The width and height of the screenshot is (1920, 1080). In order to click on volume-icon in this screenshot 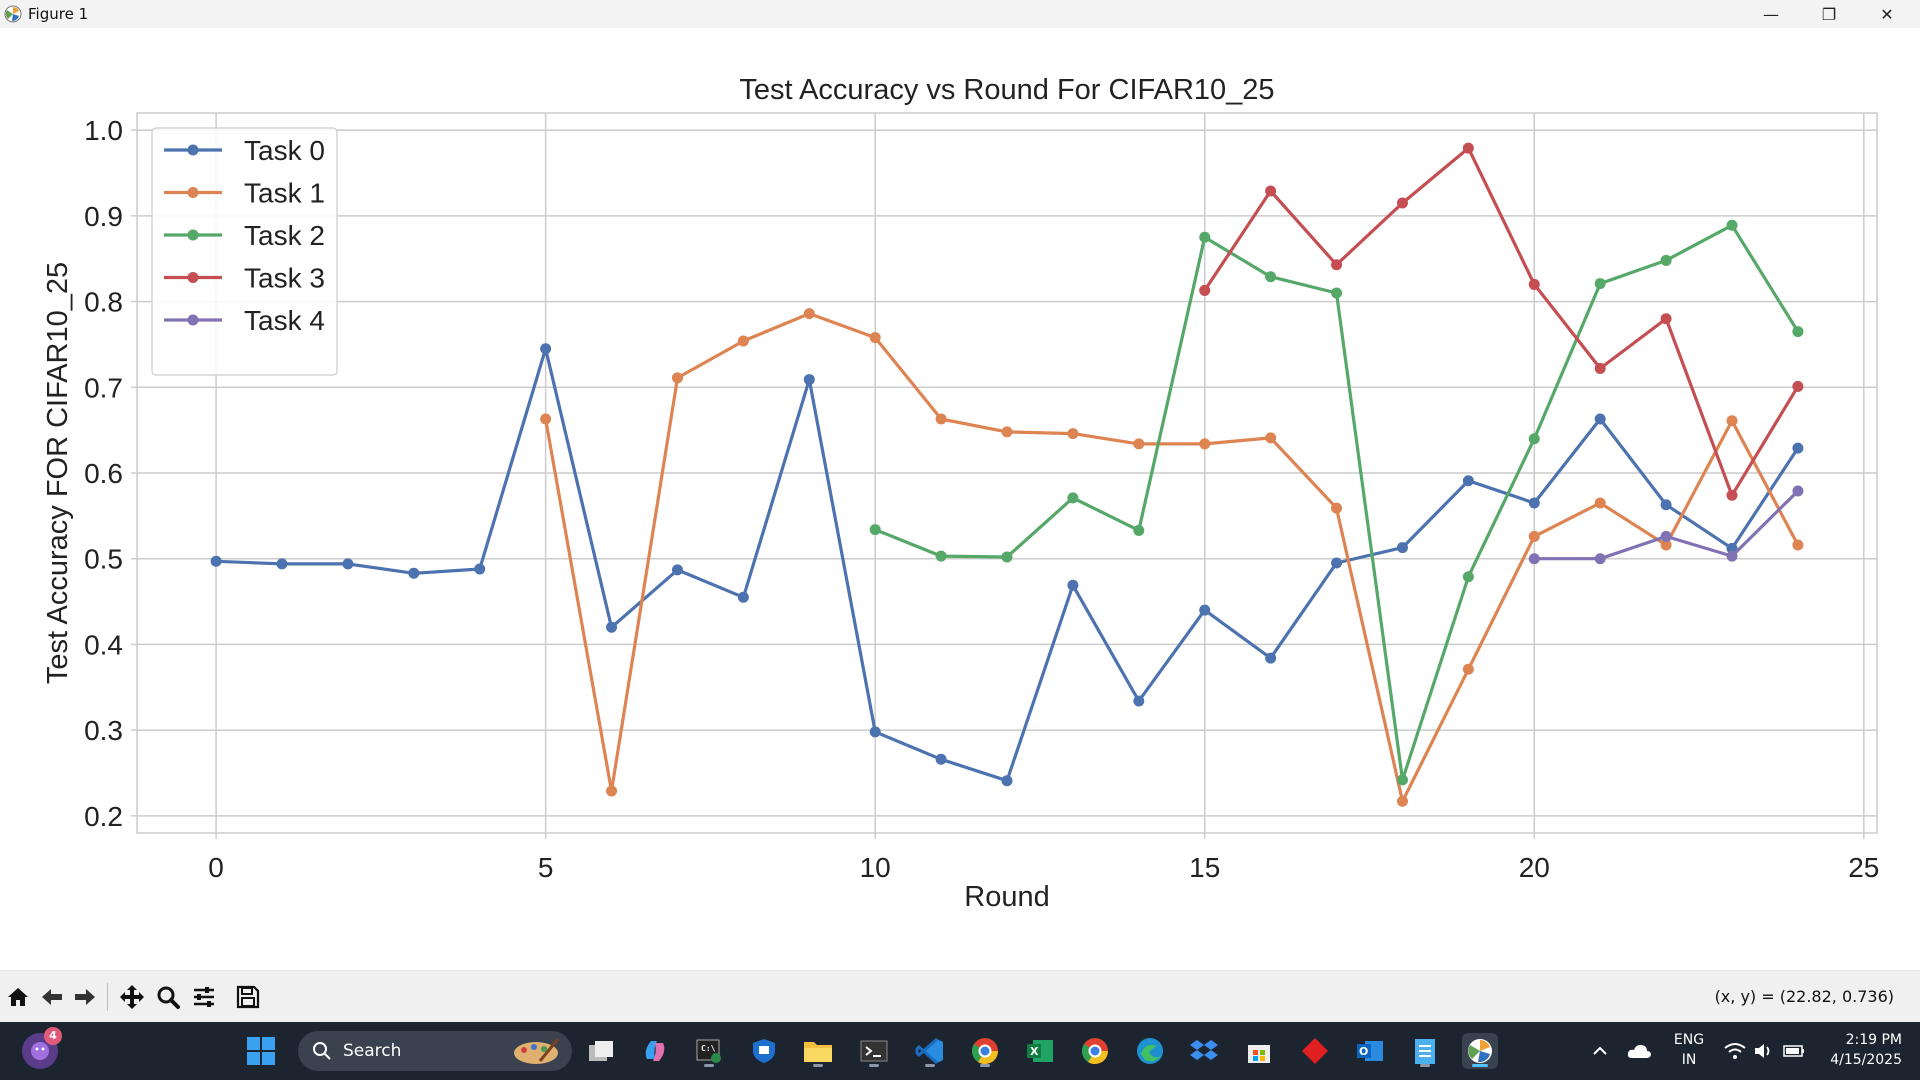, I will do `click(1764, 1051)`.